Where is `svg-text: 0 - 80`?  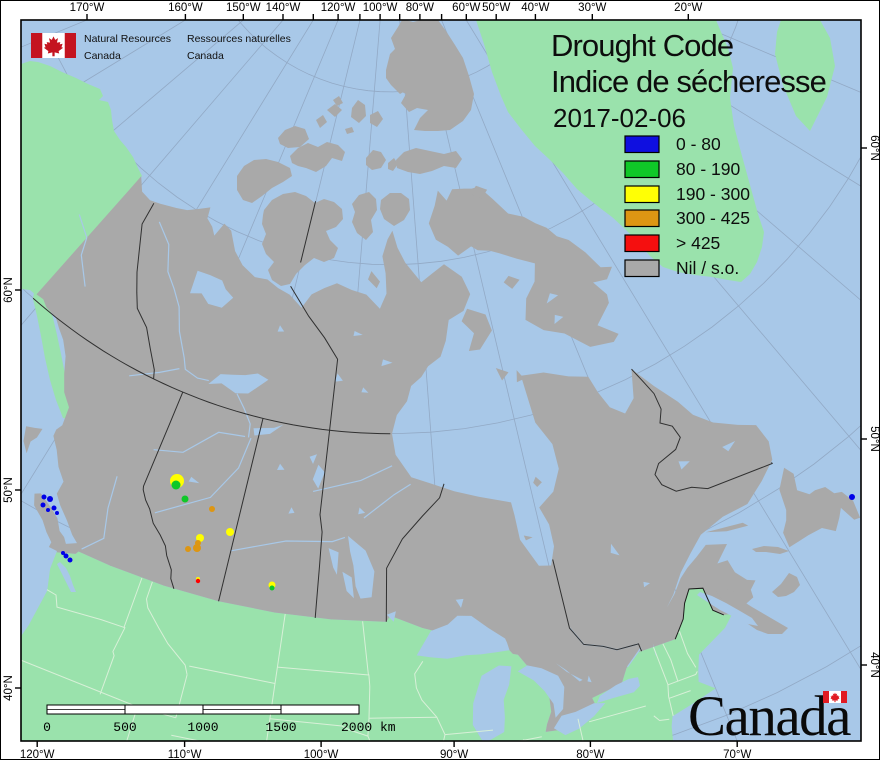 svg-text: 0 - 80 is located at coordinates (698, 144).